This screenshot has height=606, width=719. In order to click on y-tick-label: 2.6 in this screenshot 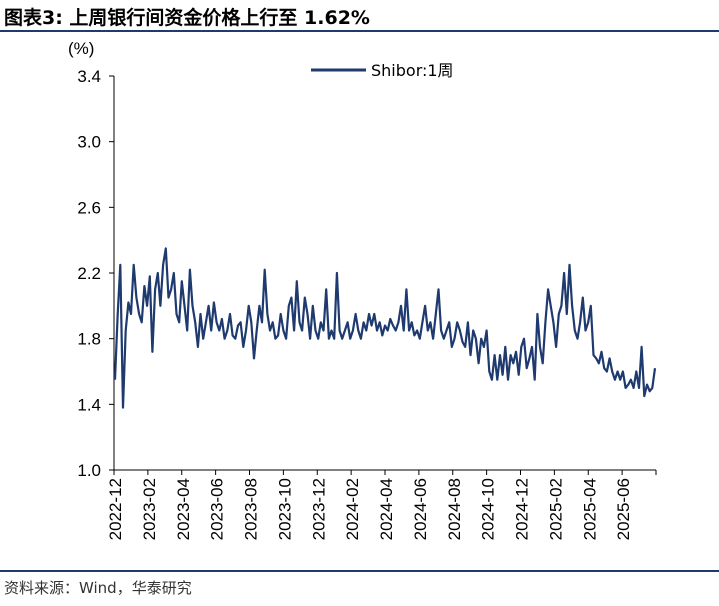, I will do `click(89, 207)`.